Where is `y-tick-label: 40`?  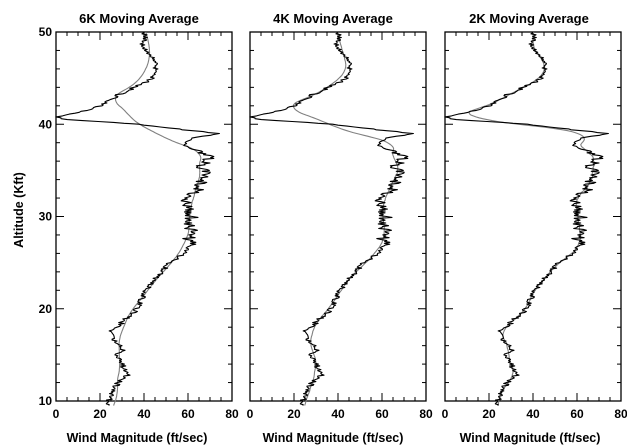 y-tick-label: 40 is located at coordinates (46, 124).